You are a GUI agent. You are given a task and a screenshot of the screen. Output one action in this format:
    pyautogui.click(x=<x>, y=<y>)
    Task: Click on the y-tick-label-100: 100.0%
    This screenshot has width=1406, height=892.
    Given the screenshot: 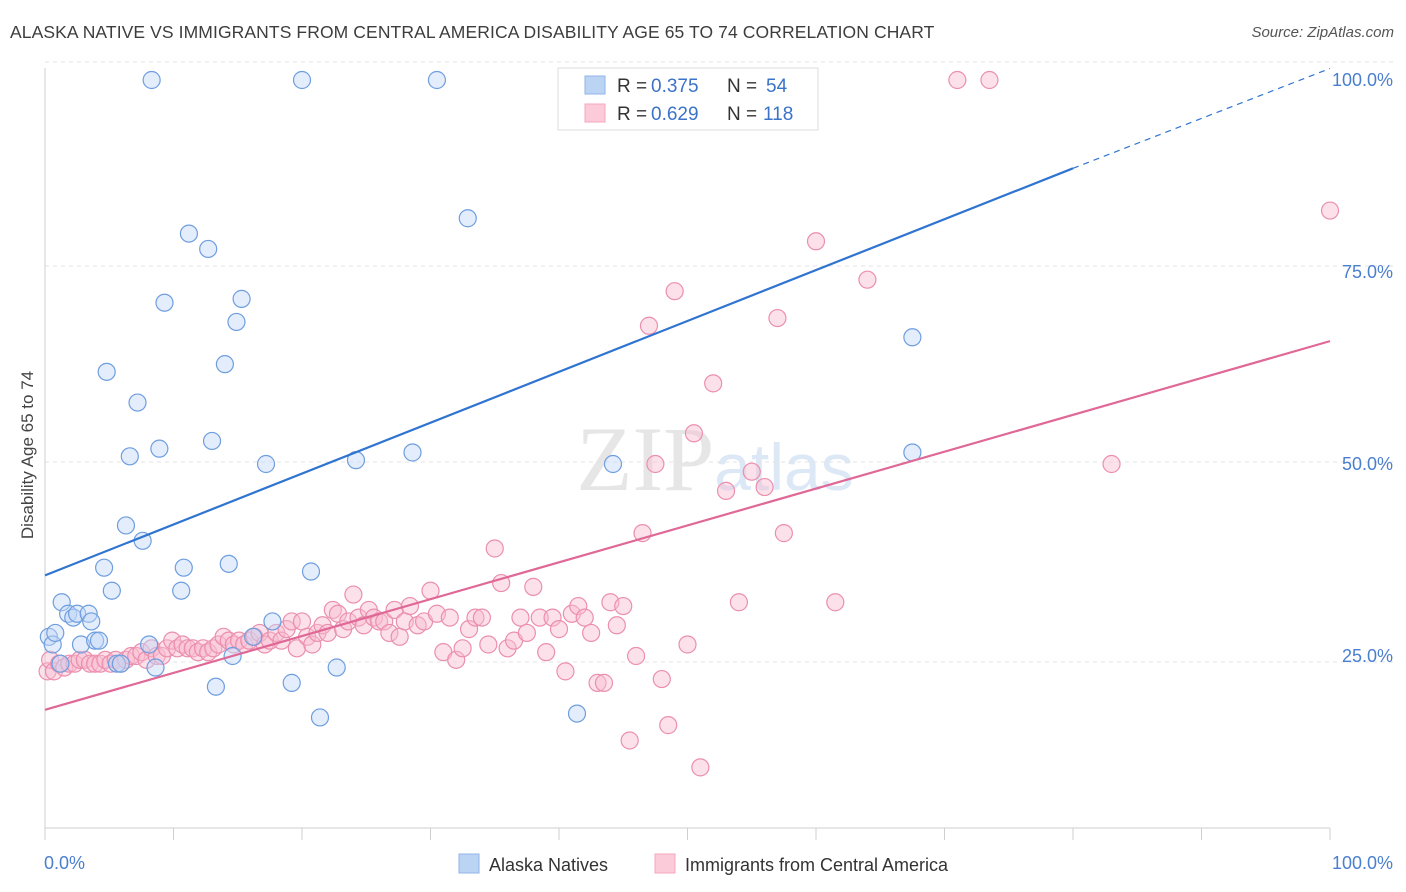 What is the action you would take?
    pyautogui.click(x=1362, y=80)
    